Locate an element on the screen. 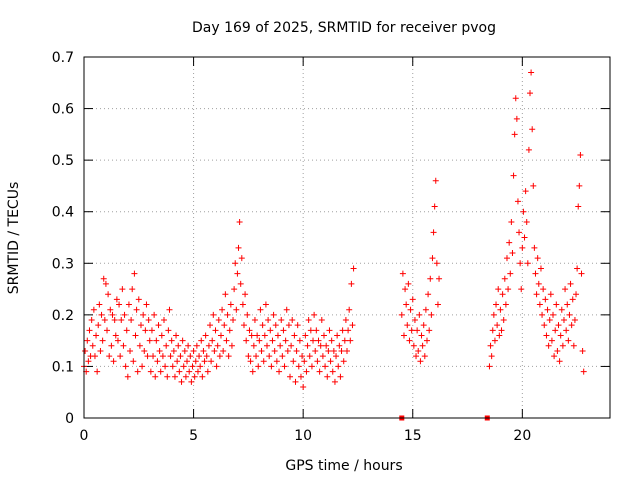 Image resolution: width=640 pixels, height=480 pixels. y-tick-label: 0.7 is located at coordinates (63, 58).